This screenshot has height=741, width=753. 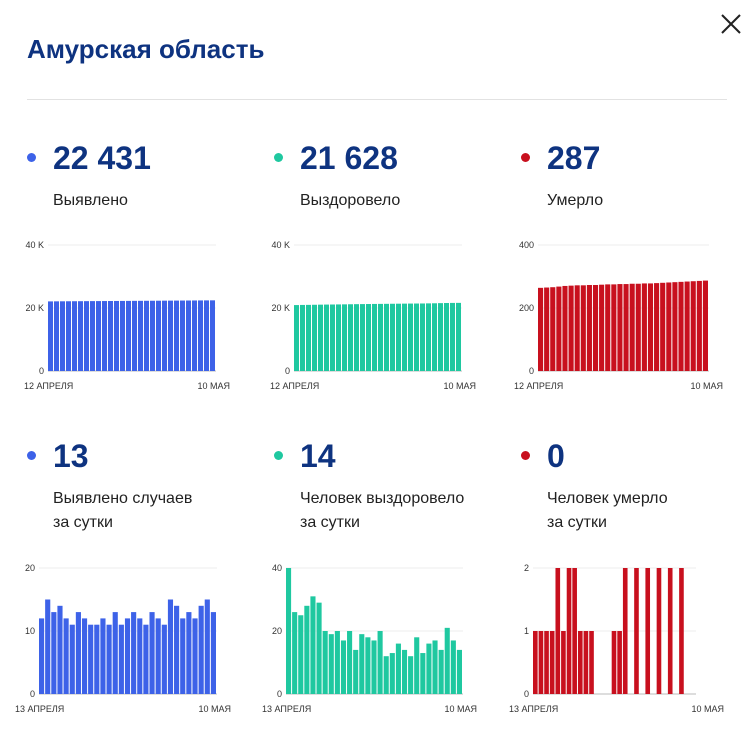 I want to click on stat-label-line2: за сутки, so click(x=330, y=522).